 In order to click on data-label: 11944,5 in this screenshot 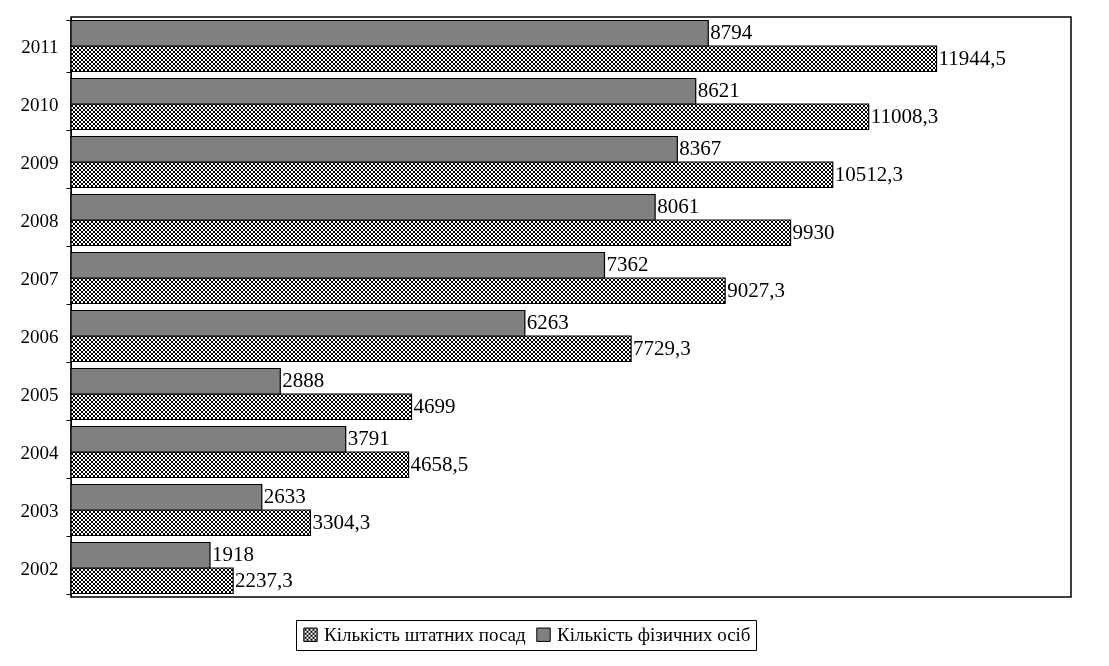, I will do `click(972, 57)`.